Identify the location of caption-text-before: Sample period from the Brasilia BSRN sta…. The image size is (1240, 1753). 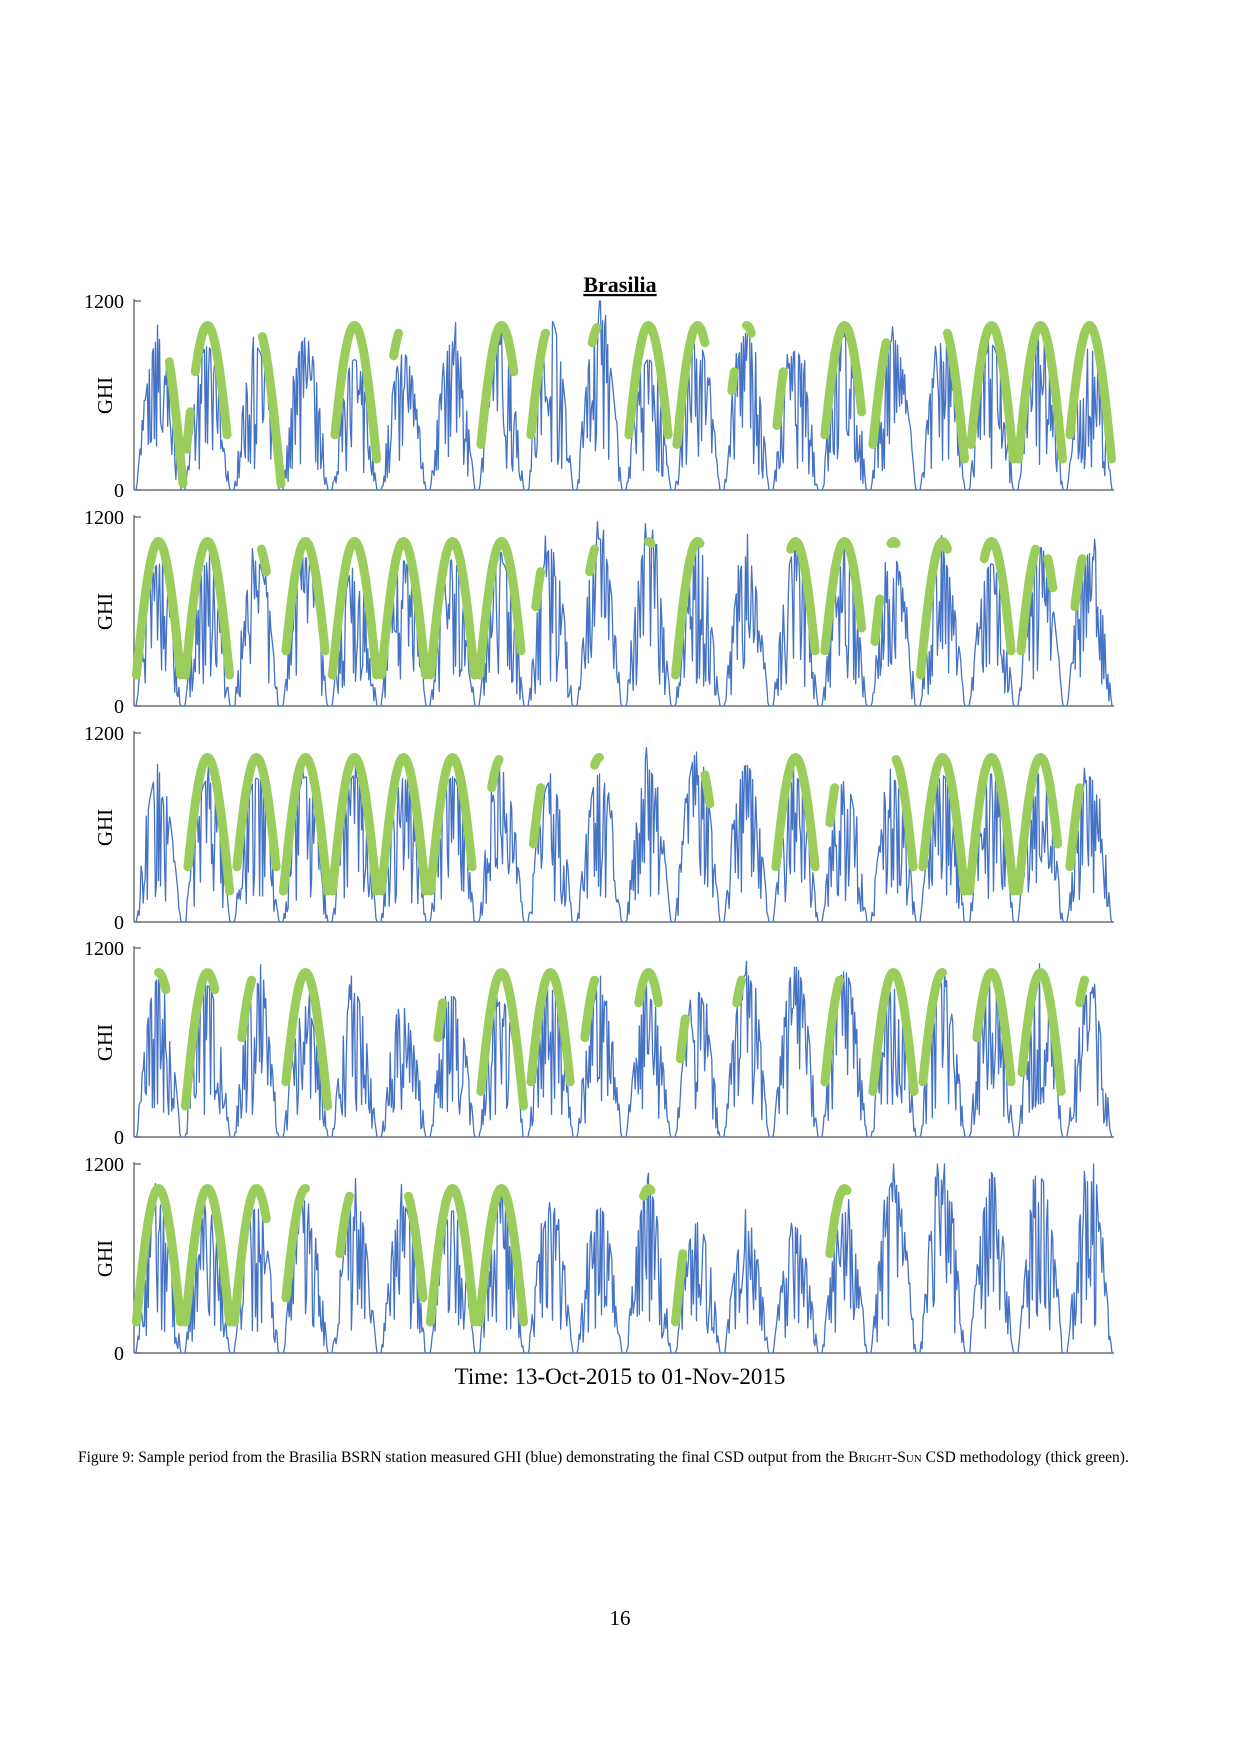
(491, 1457).